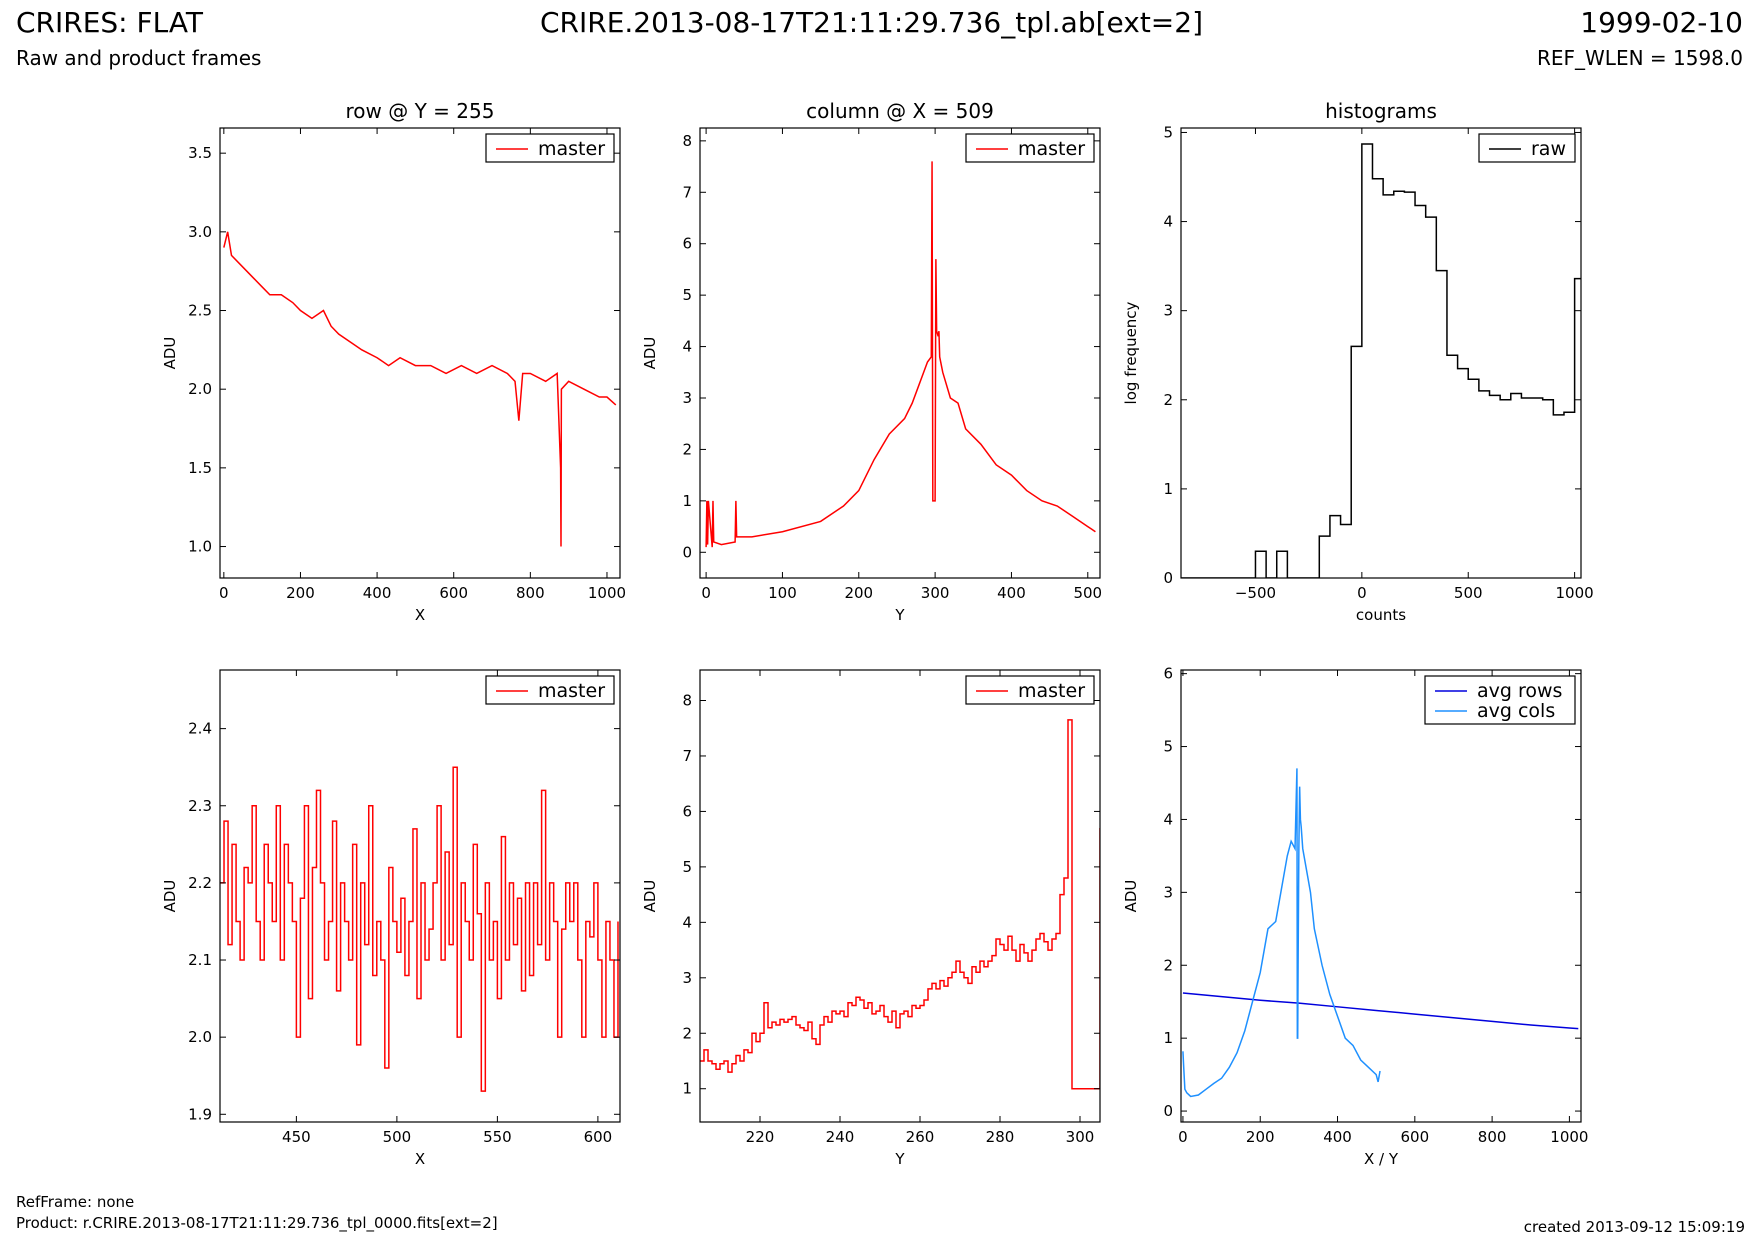 The width and height of the screenshot is (1755, 1245). I want to click on y-tick-label: 1.5, so click(200, 468).